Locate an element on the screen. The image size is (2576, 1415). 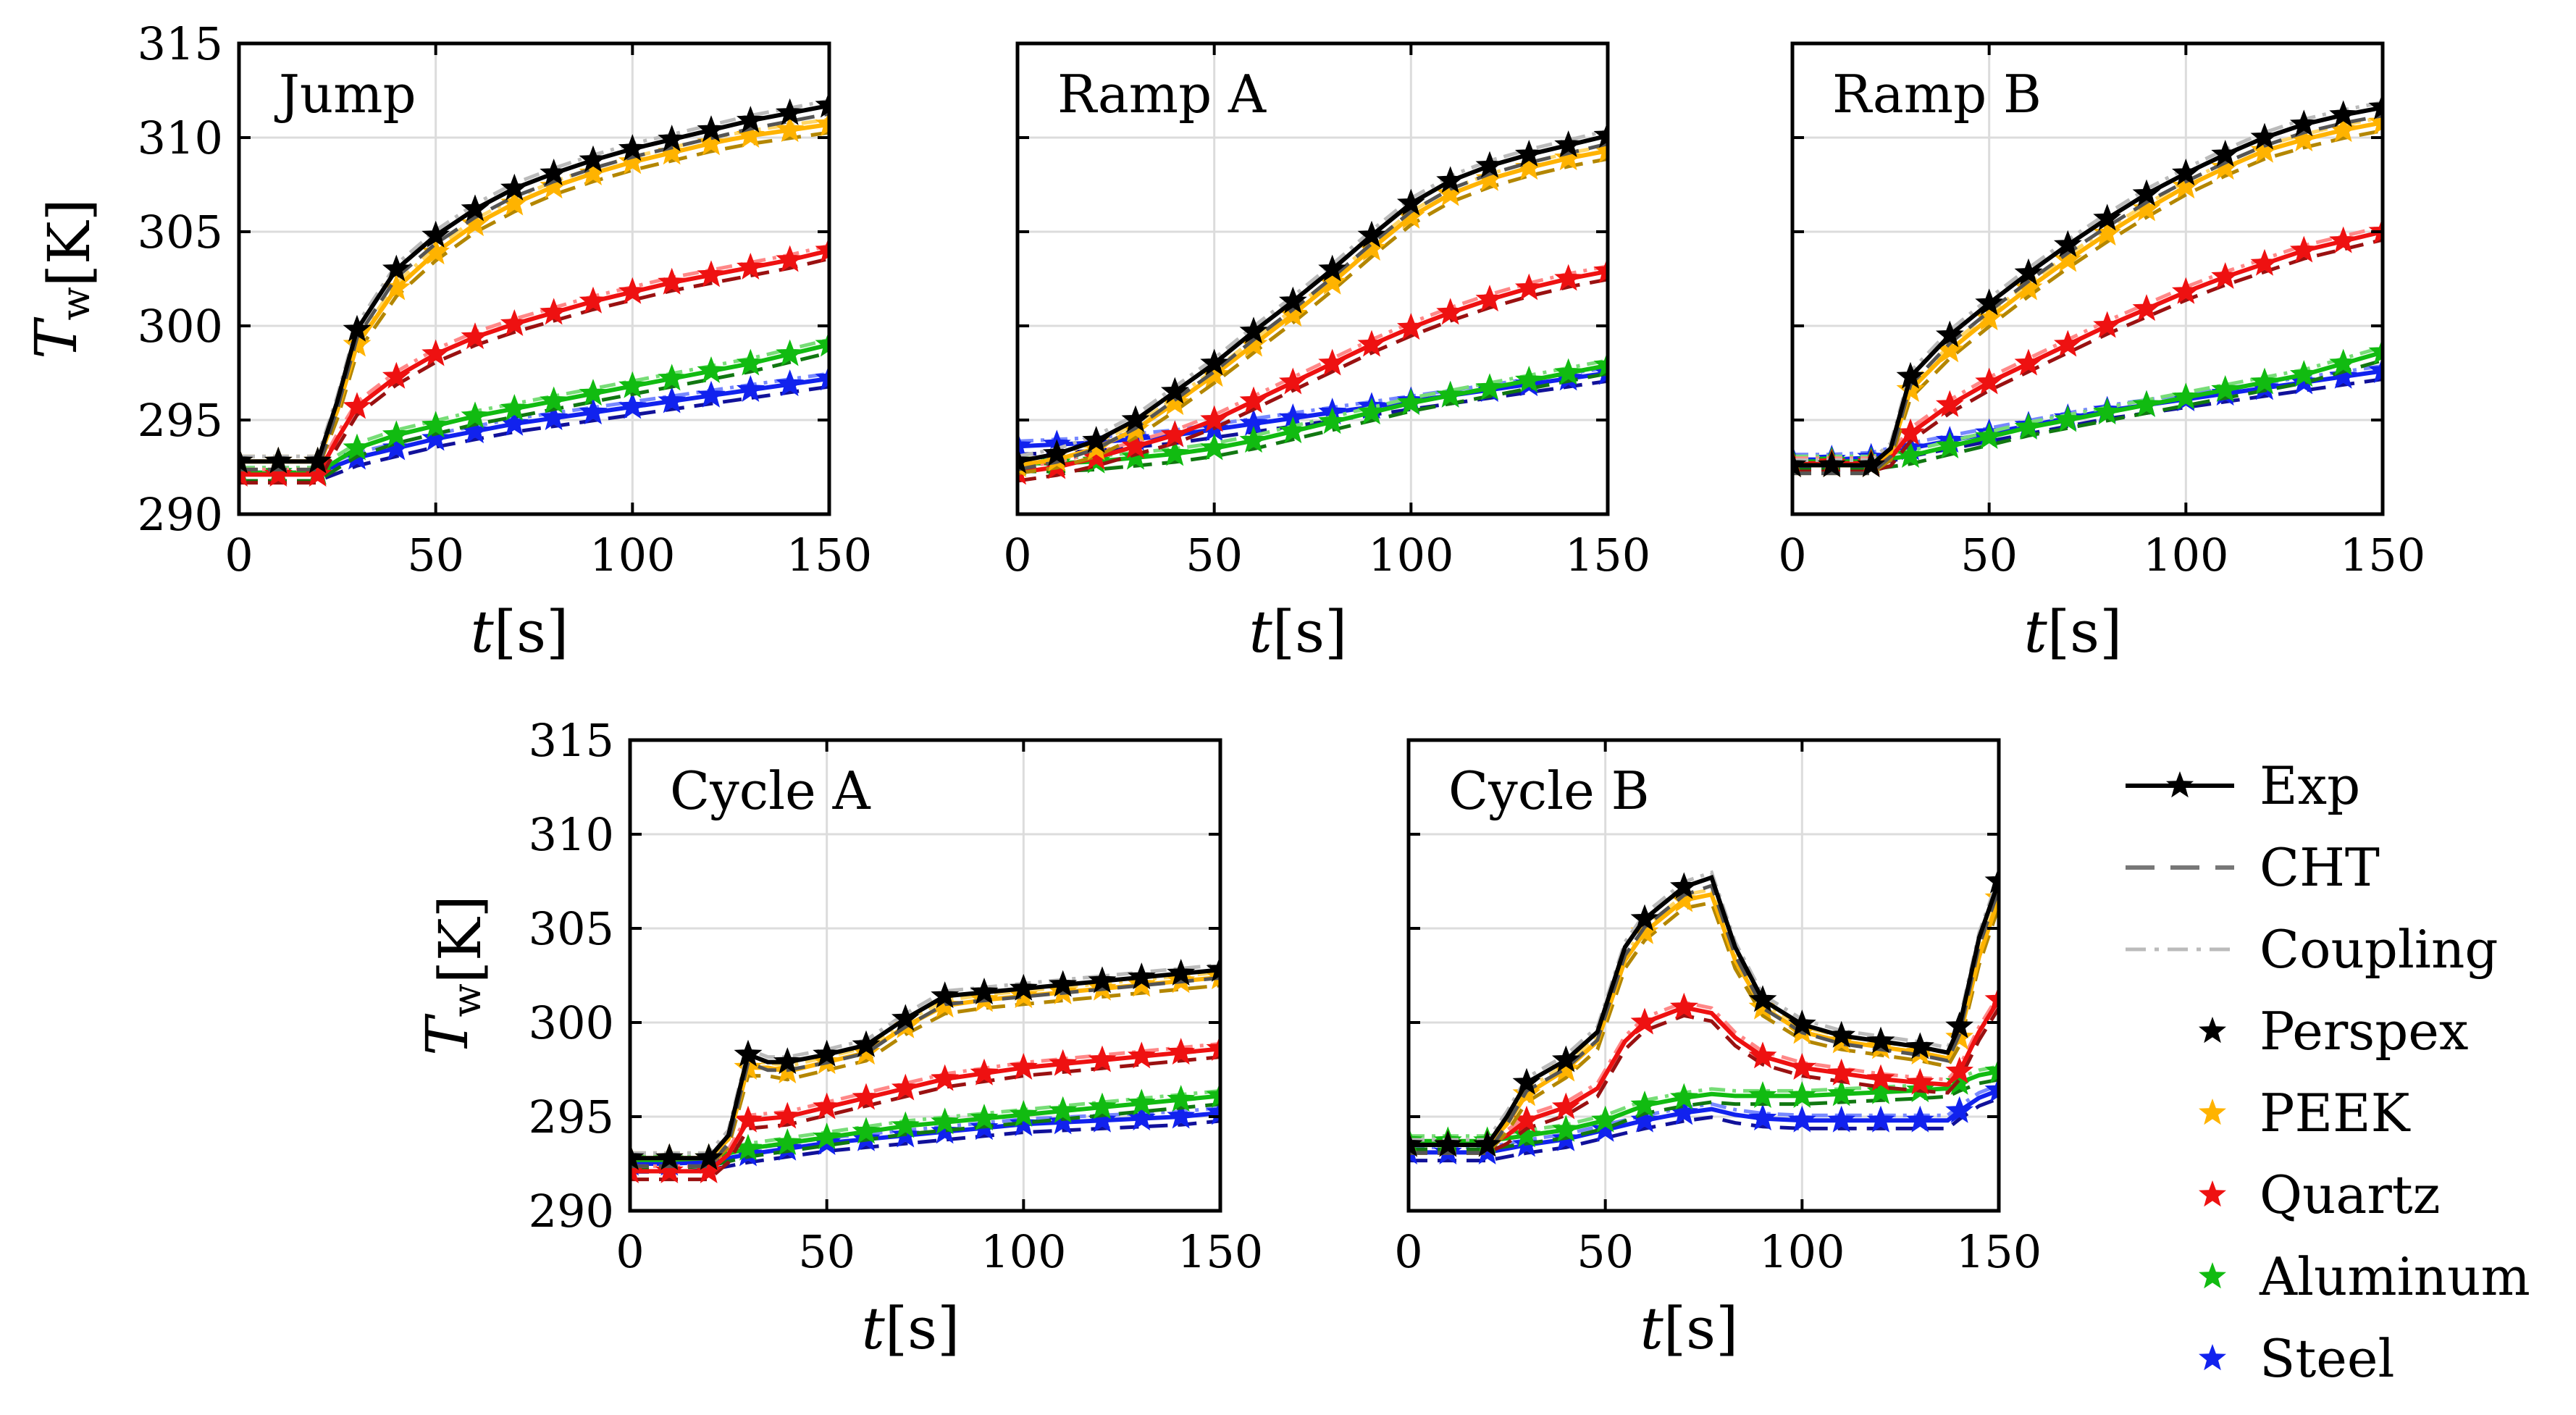
x-tick-label: 100 is located at coordinates (632, 555).